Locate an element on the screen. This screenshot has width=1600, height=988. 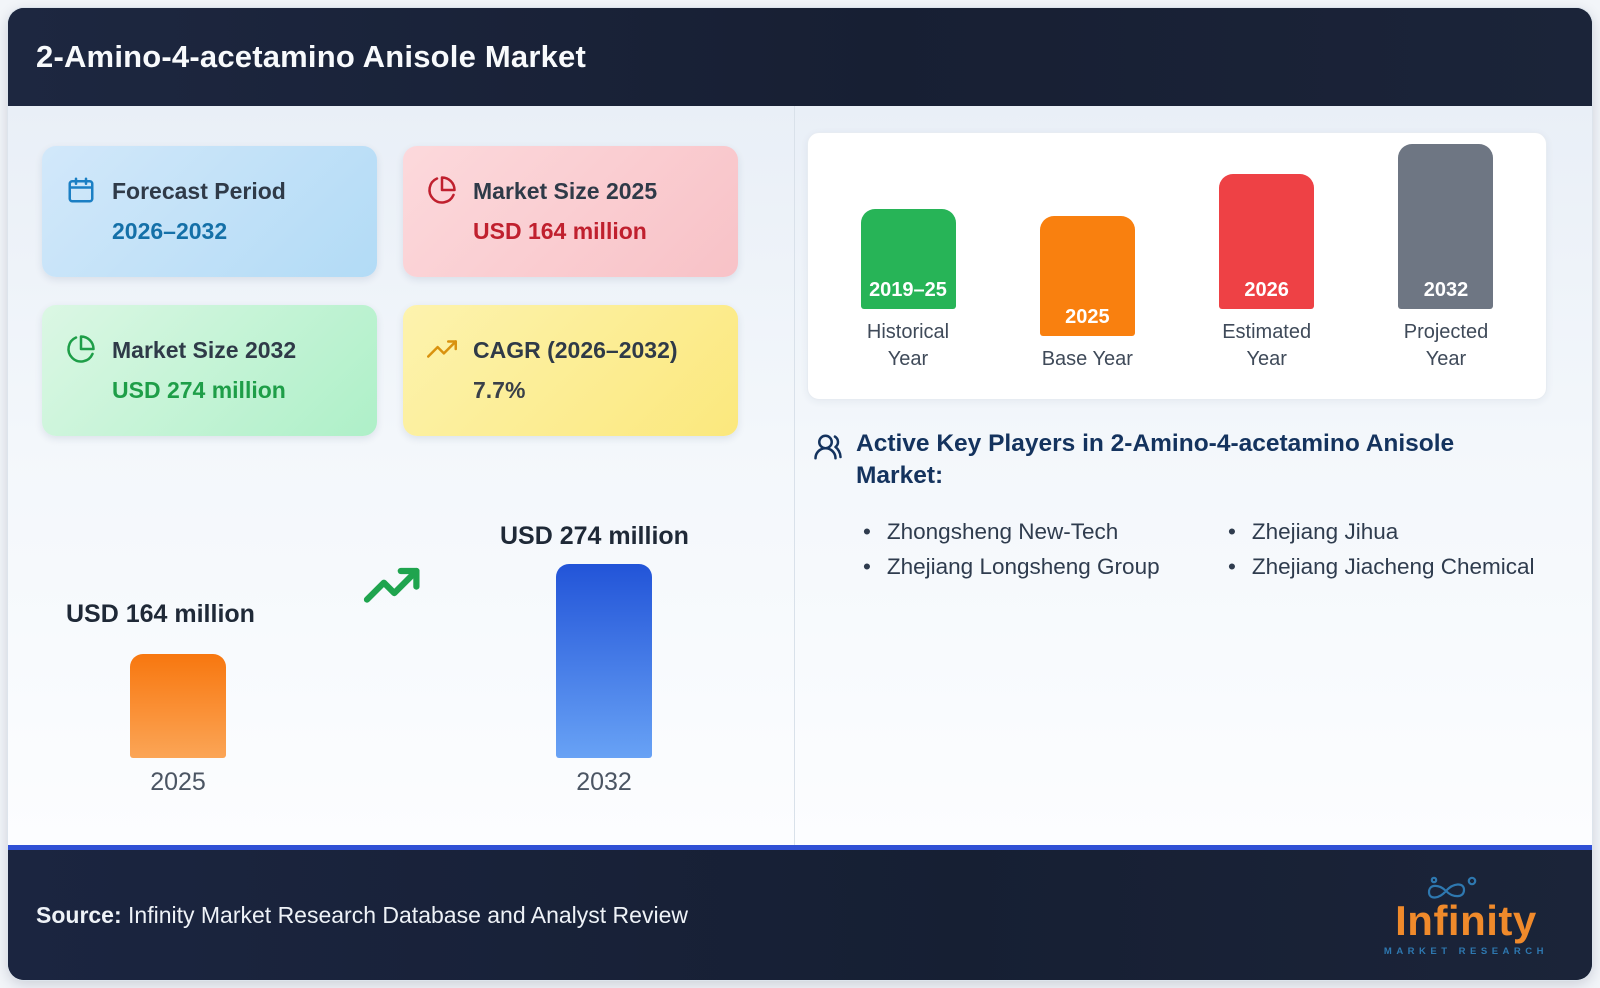
card-value: USD 164 million is located at coordinates (560, 230).